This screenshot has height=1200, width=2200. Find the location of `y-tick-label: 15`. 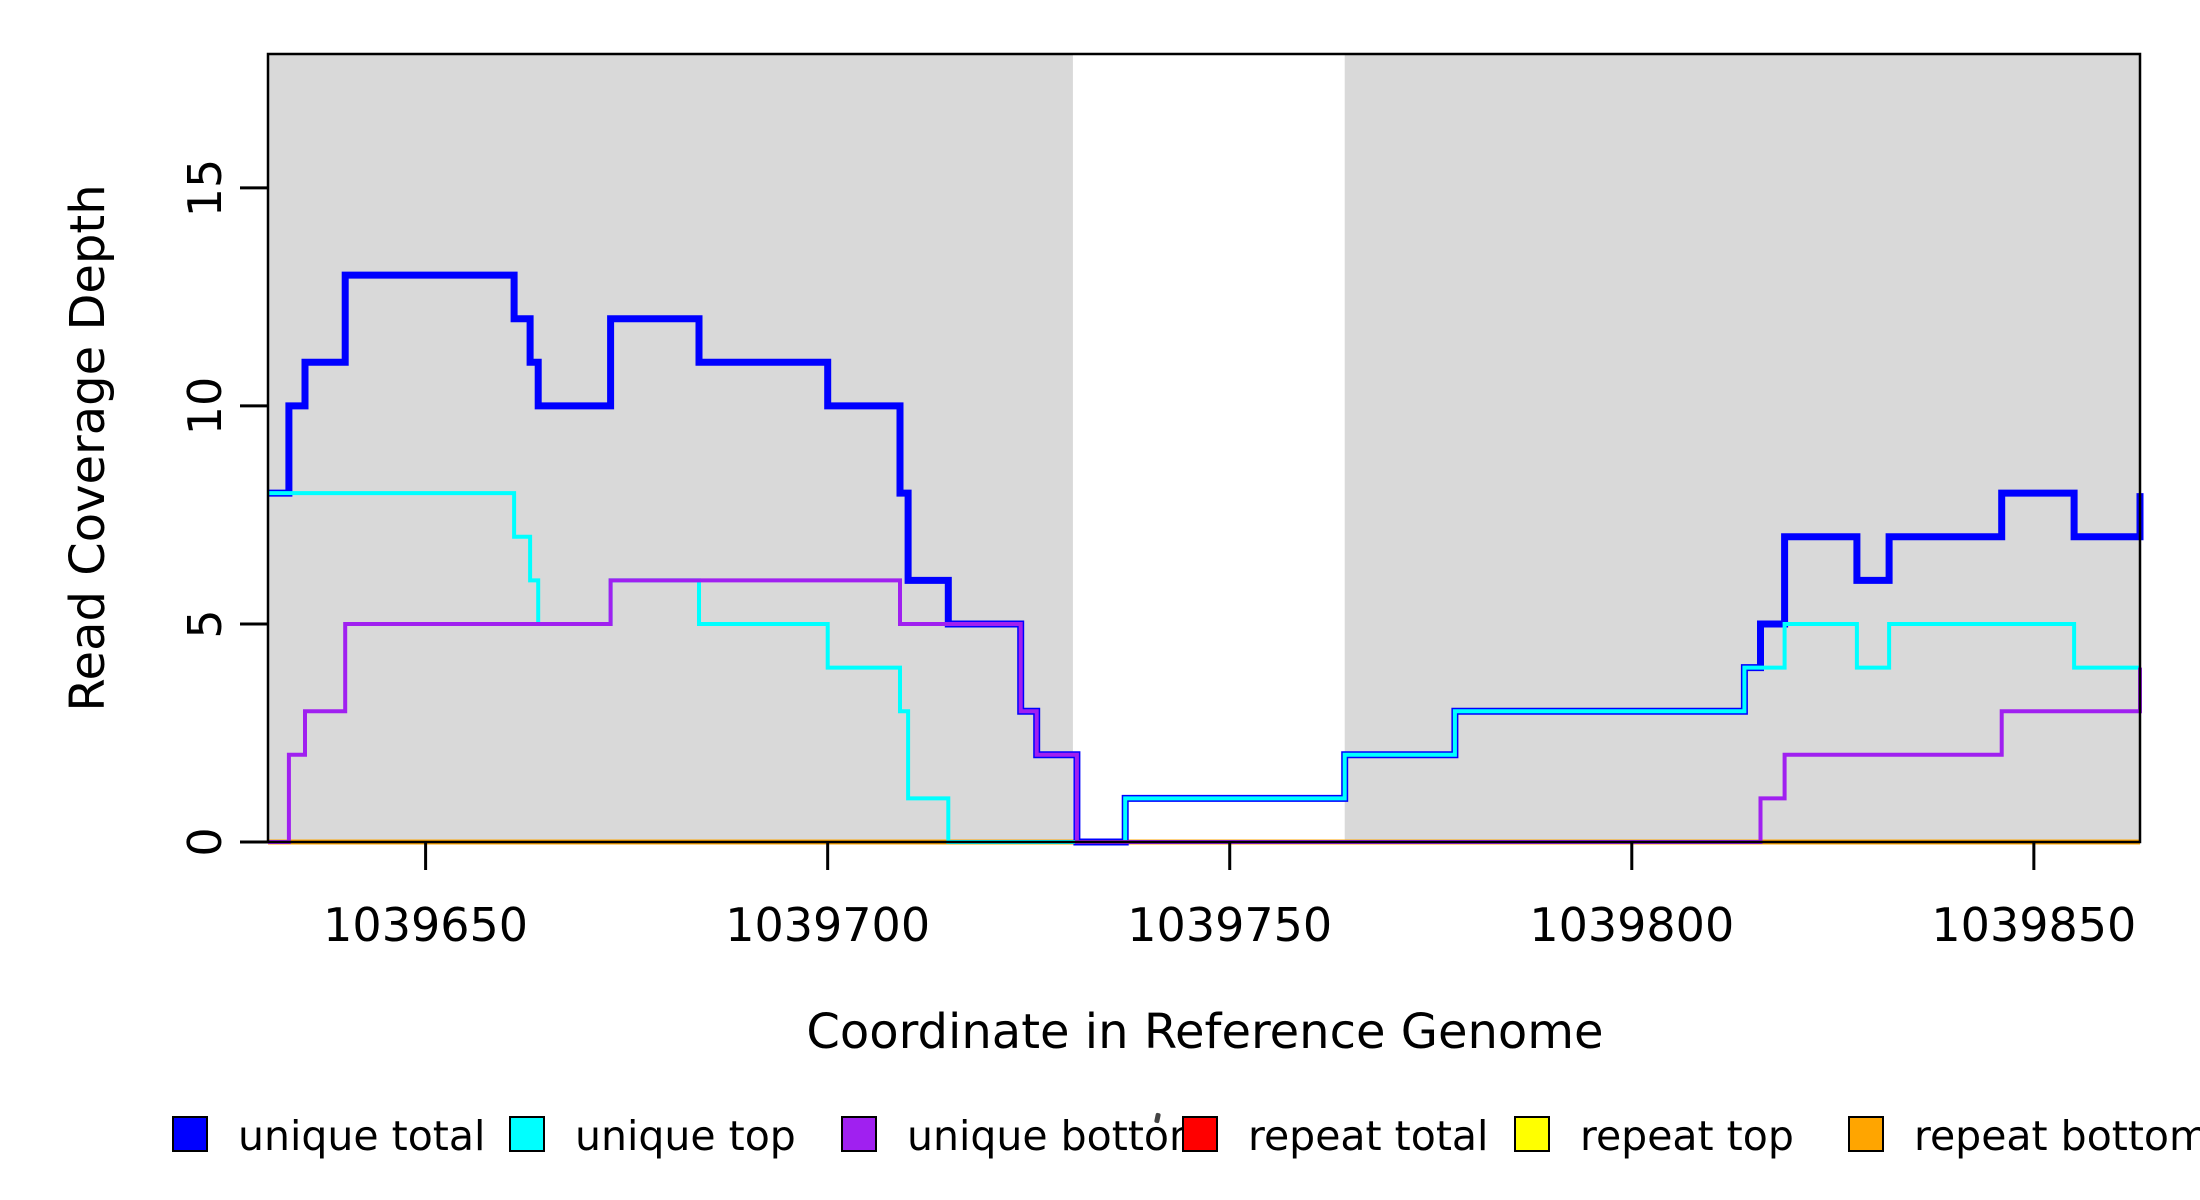

y-tick-label: 15 is located at coordinates (205, 188).